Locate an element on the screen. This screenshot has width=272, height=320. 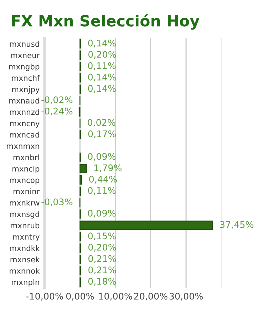
x-tick-label: -10,00% is located at coordinates (45, 297).